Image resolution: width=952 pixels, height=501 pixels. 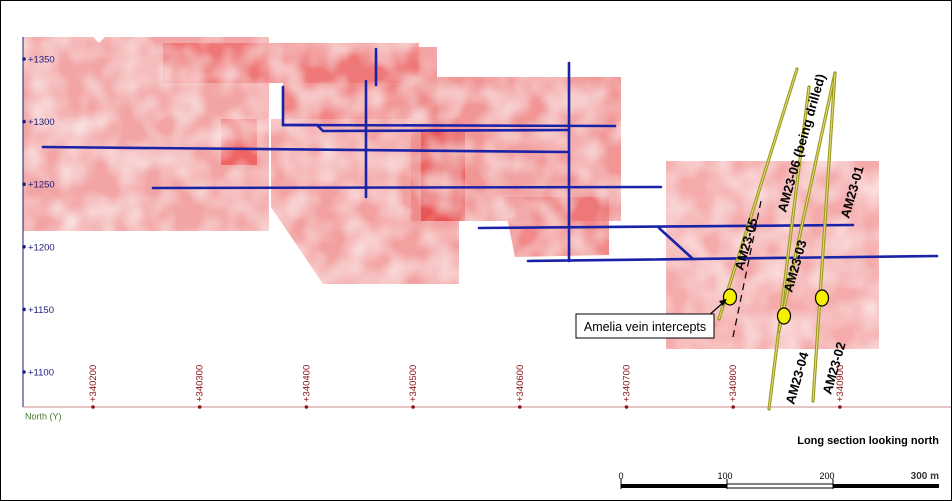 I want to click on callout-arrowhead, so click(x=723, y=302).